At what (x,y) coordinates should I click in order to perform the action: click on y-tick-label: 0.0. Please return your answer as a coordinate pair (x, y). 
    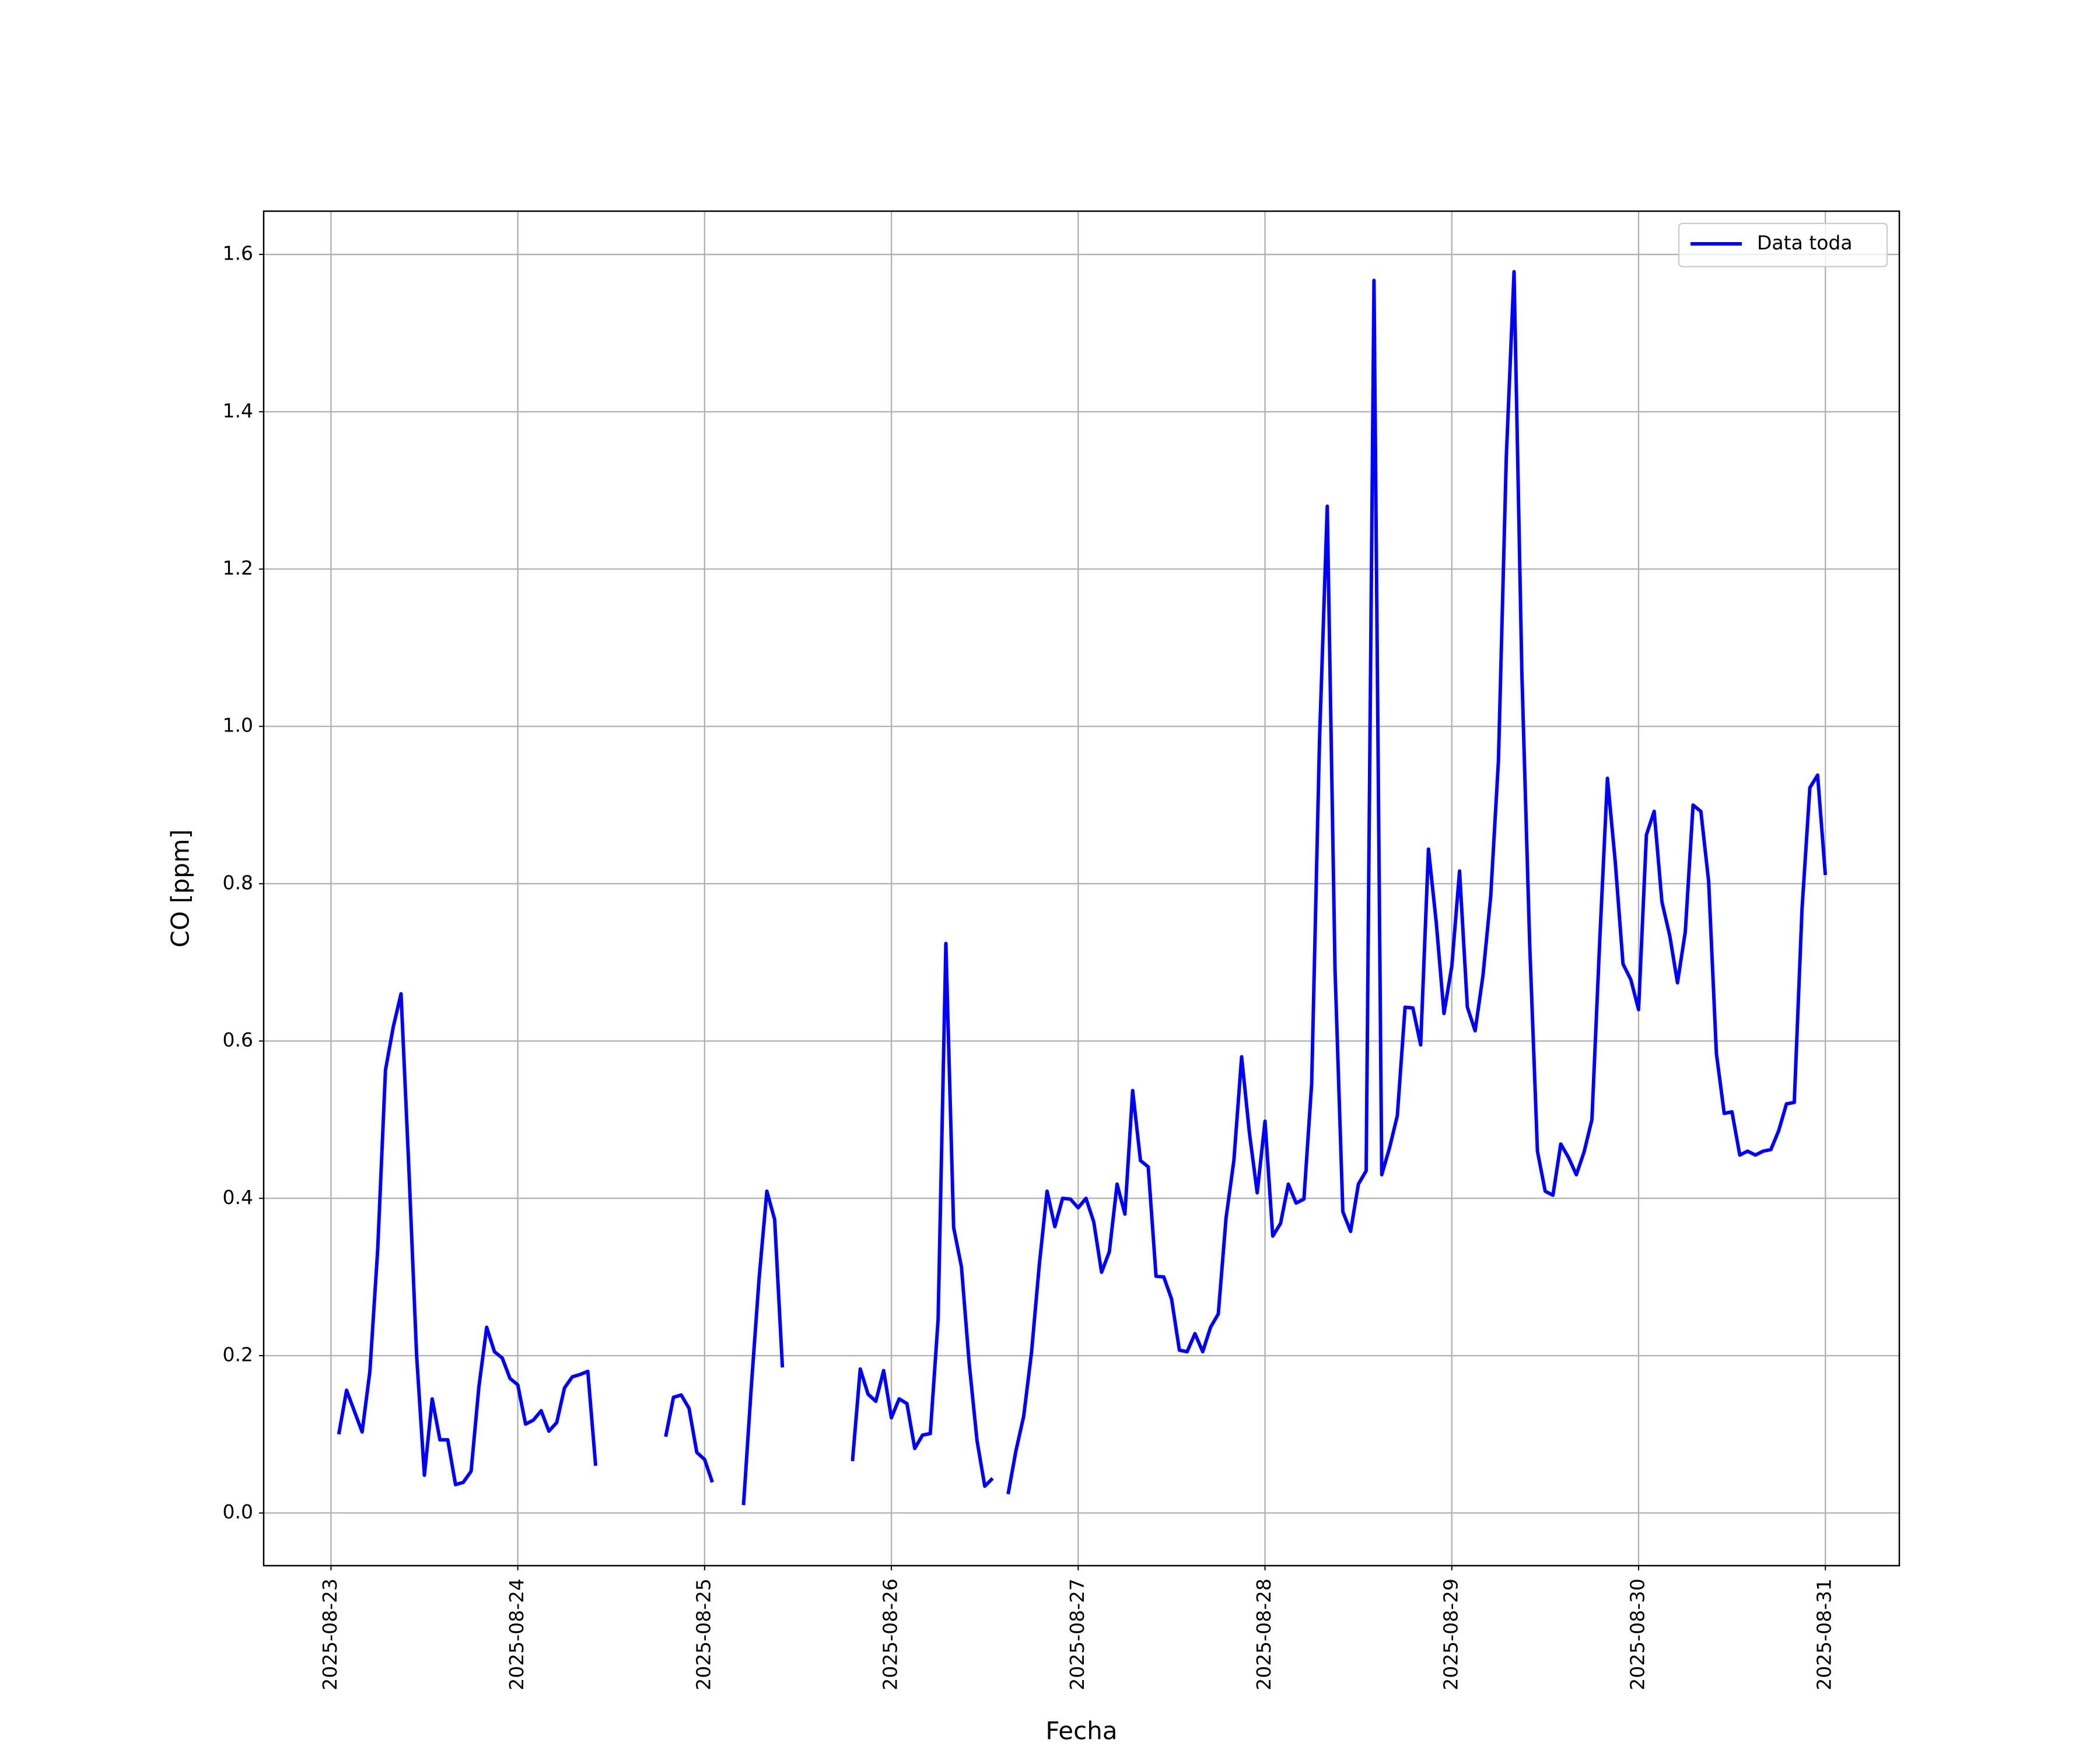
    Looking at the image, I should click on (238, 1511).